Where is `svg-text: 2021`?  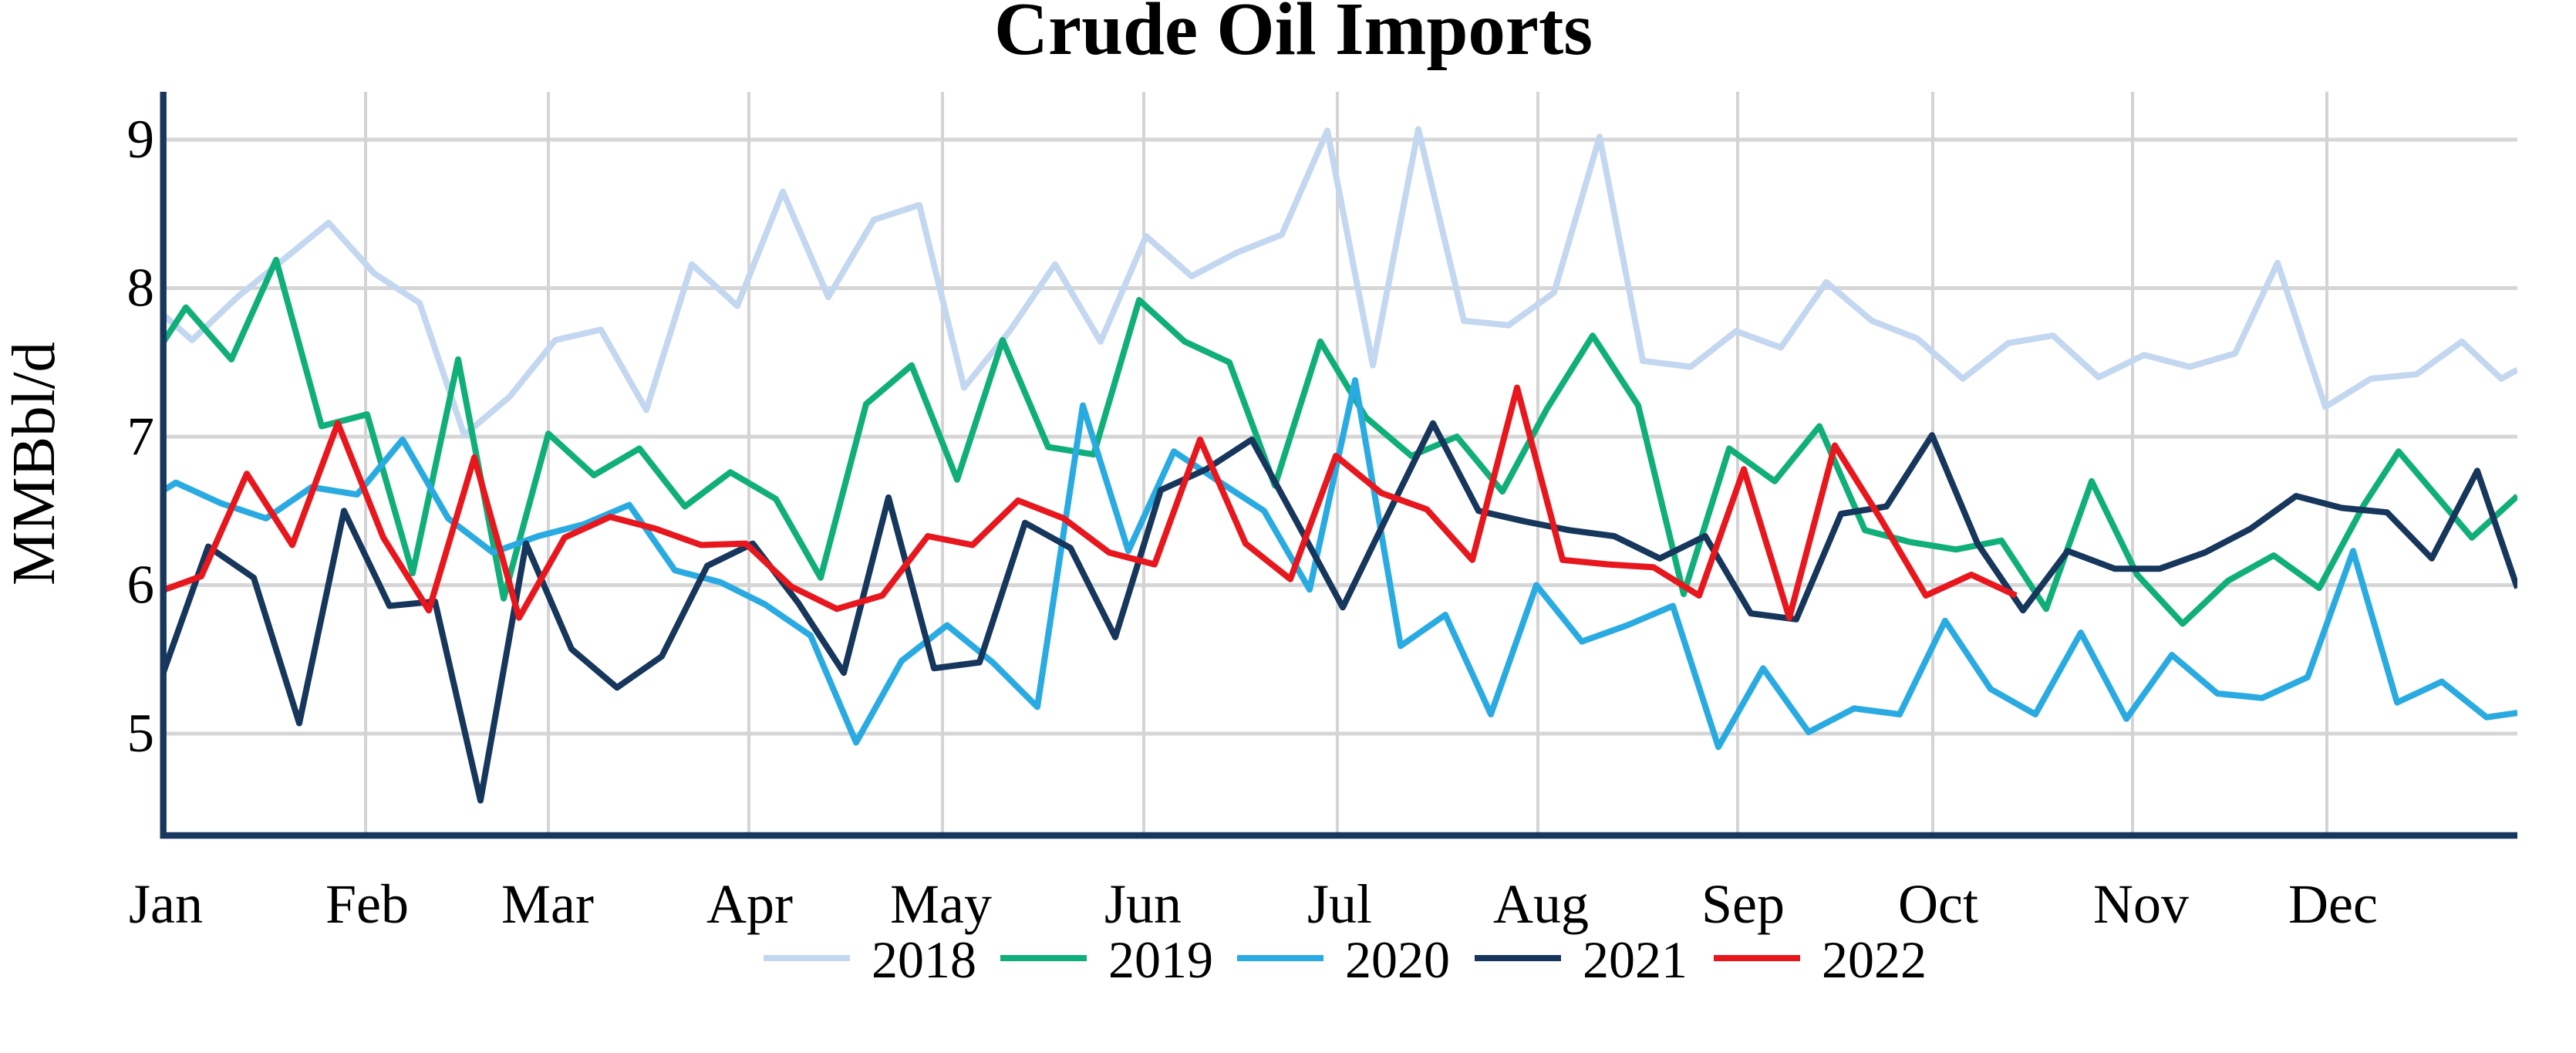 svg-text: 2021 is located at coordinates (1635, 959).